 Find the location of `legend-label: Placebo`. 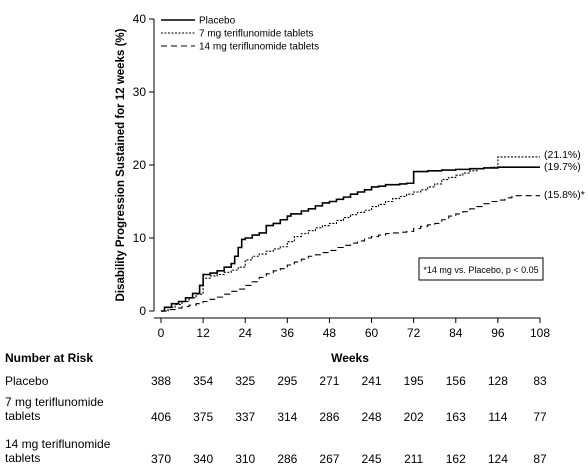

legend-label: Placebo is located at coordinates (217, 21).